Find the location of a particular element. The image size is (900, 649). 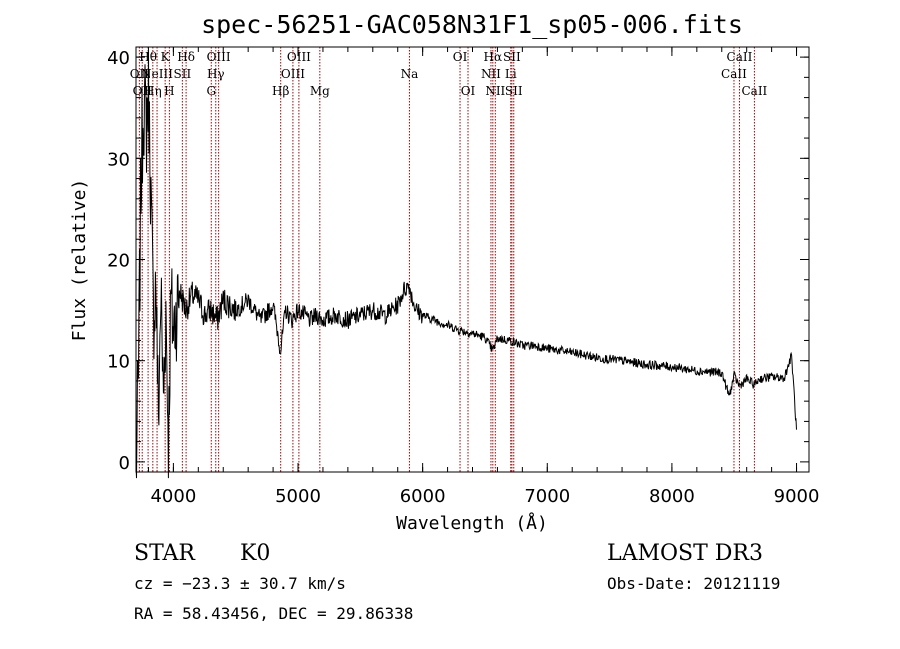

line-label: Mg is located at coordinates (320, 91).